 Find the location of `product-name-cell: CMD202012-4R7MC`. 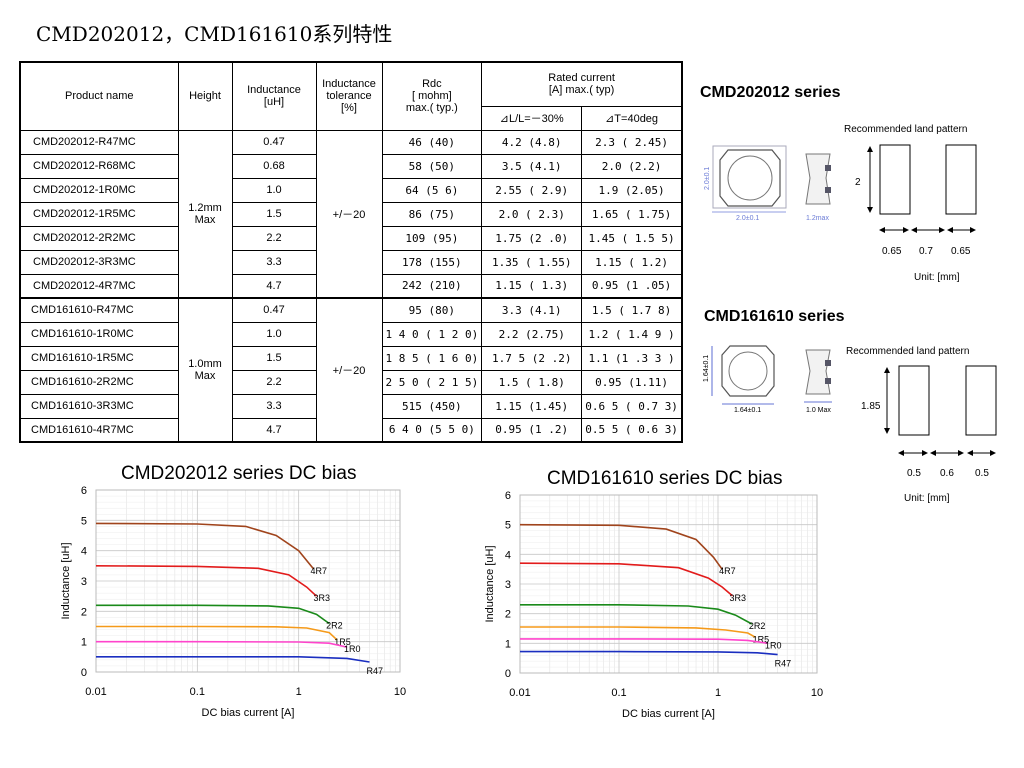

product-name-cell: CMD202012-4R7MC is located at coordinates (99, 286).